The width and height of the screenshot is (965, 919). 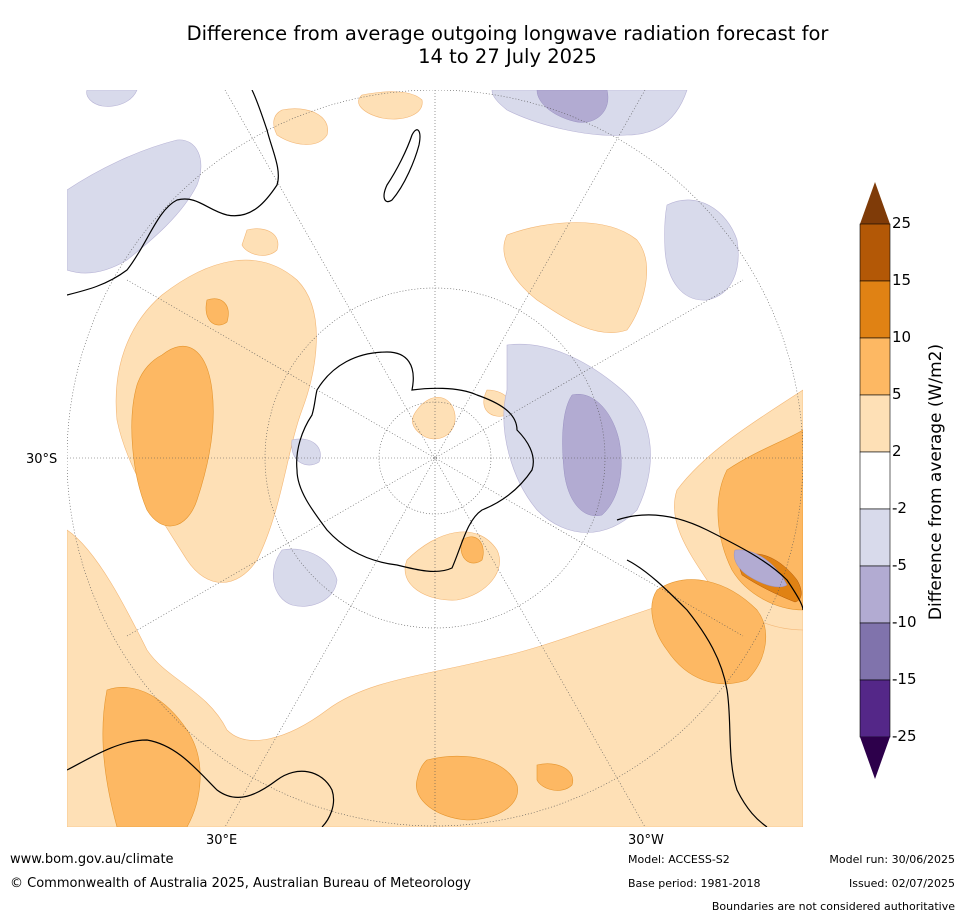 I want to click on colorbar-title: Difference from average (W/m2), so click(x=936, y=482).